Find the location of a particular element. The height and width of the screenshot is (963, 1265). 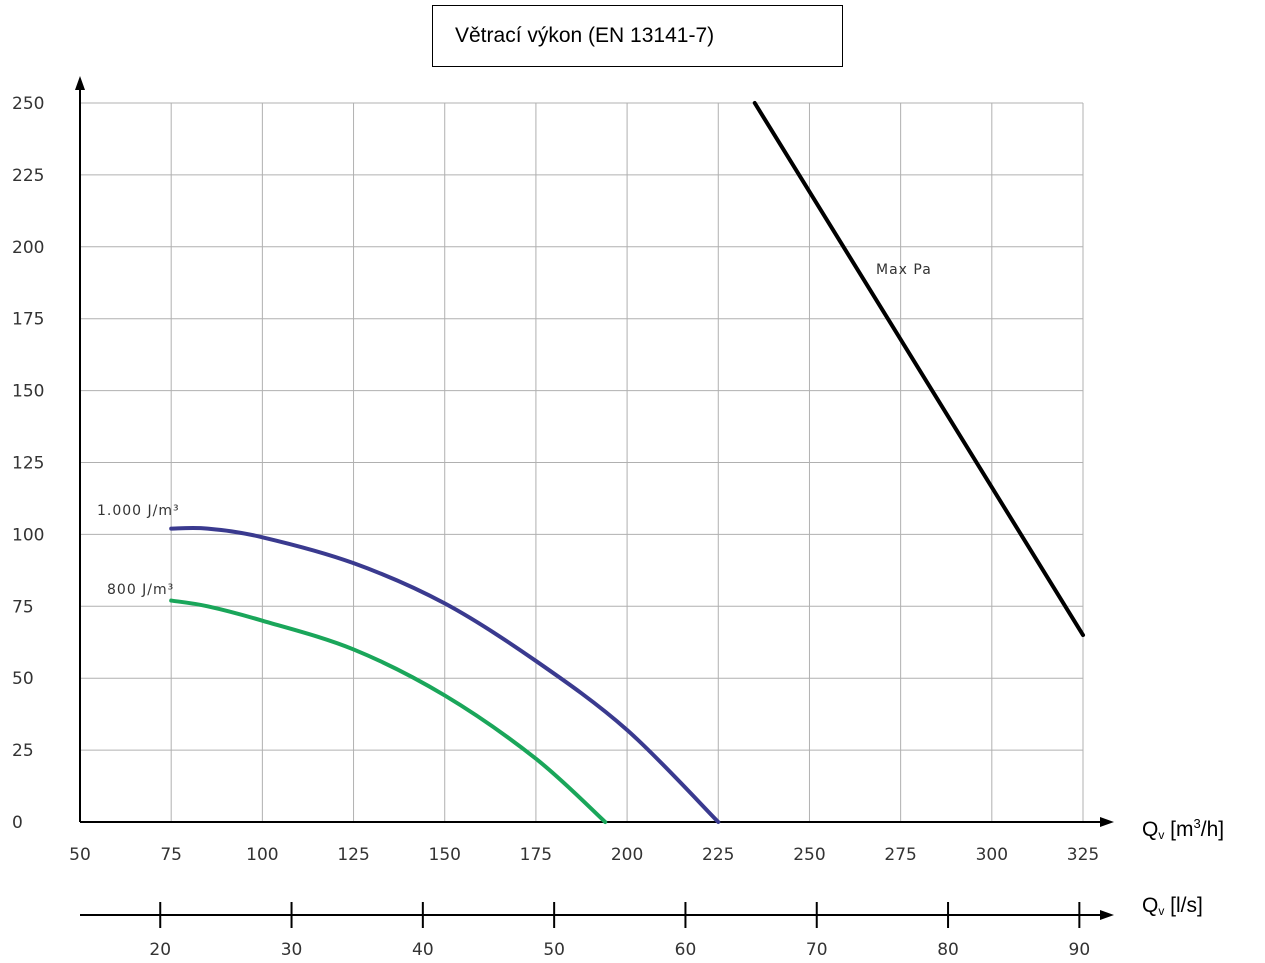

x-axis-arrow is located at coordinates (1107, 822).